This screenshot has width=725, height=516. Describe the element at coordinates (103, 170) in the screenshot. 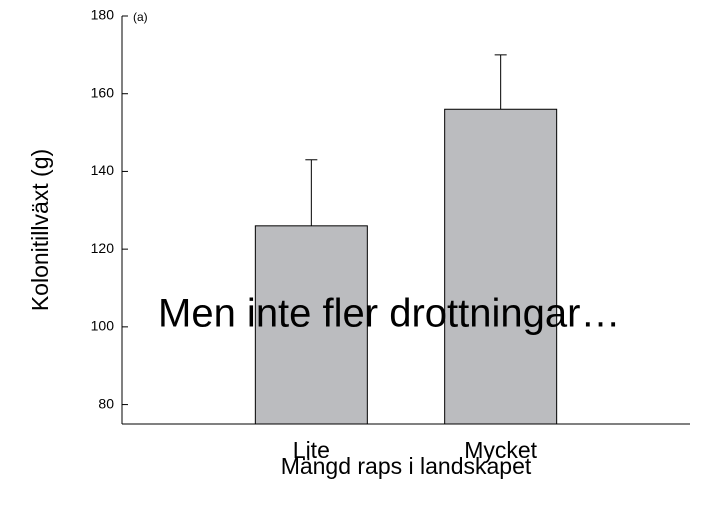

I see `y-tick-label: 140` at that location.